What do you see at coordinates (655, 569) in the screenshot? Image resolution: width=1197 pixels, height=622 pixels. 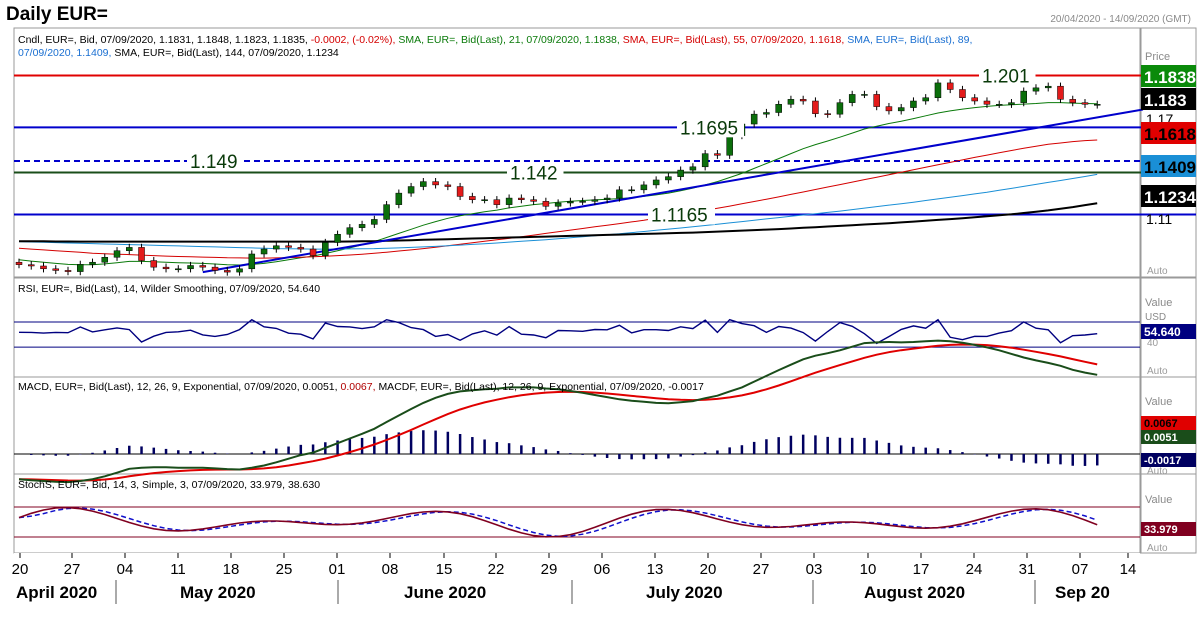 I see `x-day-label-13: 13` at bounding box center [655, 569].